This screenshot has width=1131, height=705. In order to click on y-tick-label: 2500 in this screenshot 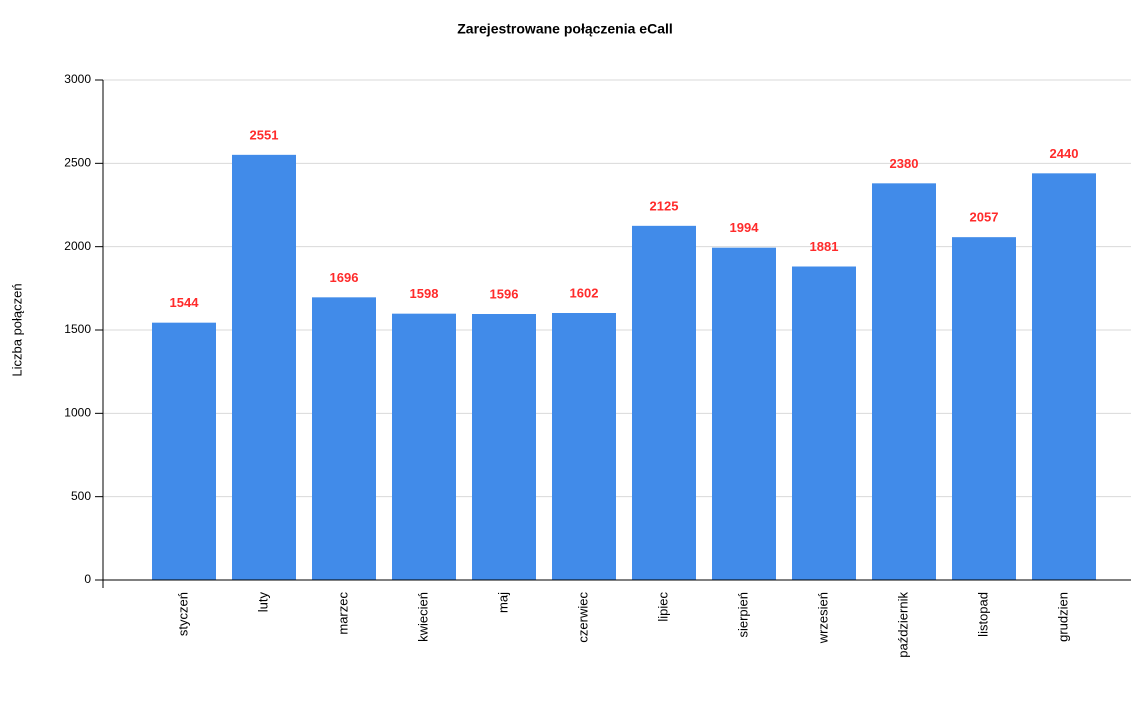, I will do `click(77, 163)`.